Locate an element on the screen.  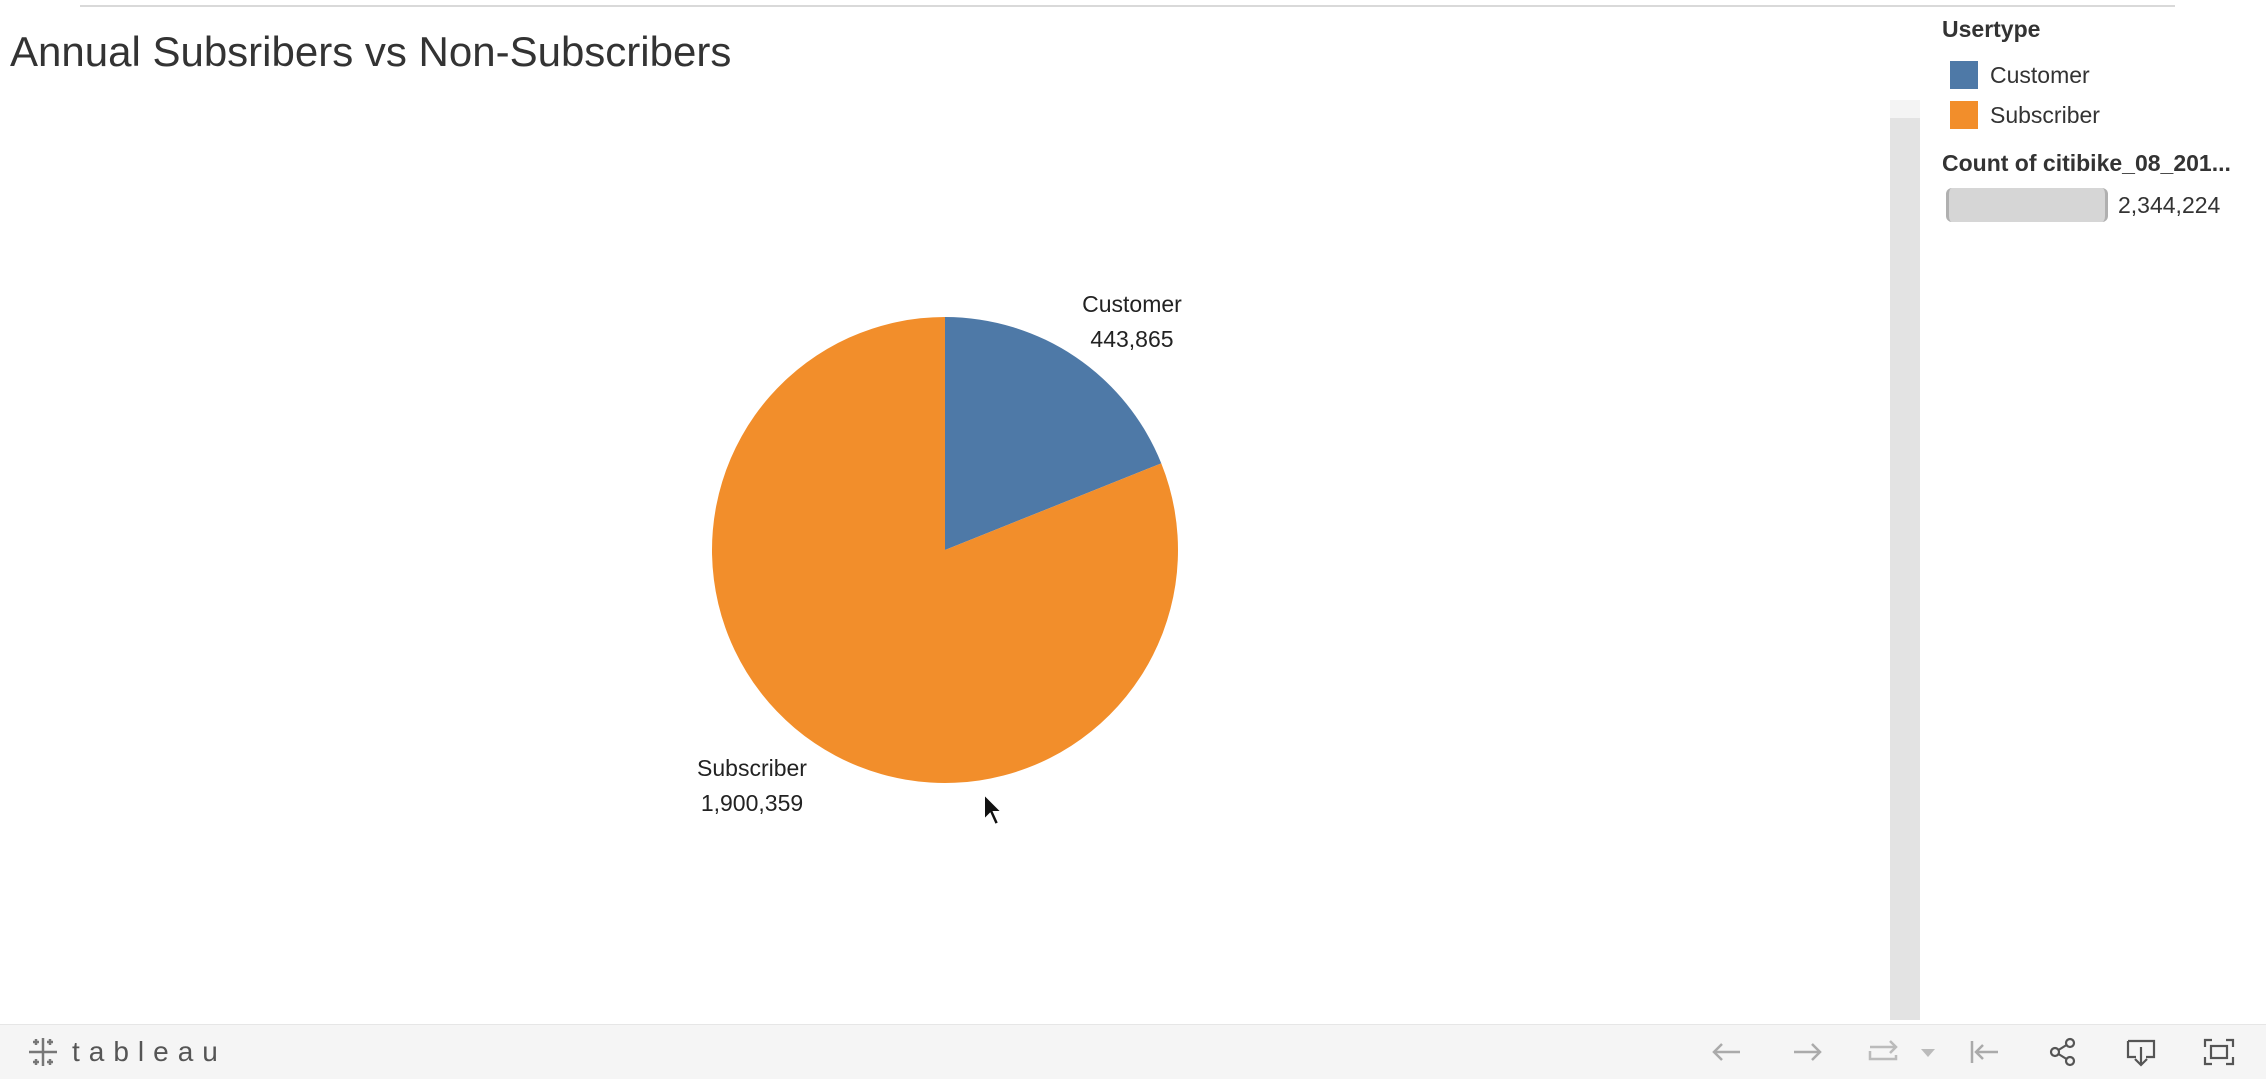
download-icon is located at coordinates (2141, 1052).